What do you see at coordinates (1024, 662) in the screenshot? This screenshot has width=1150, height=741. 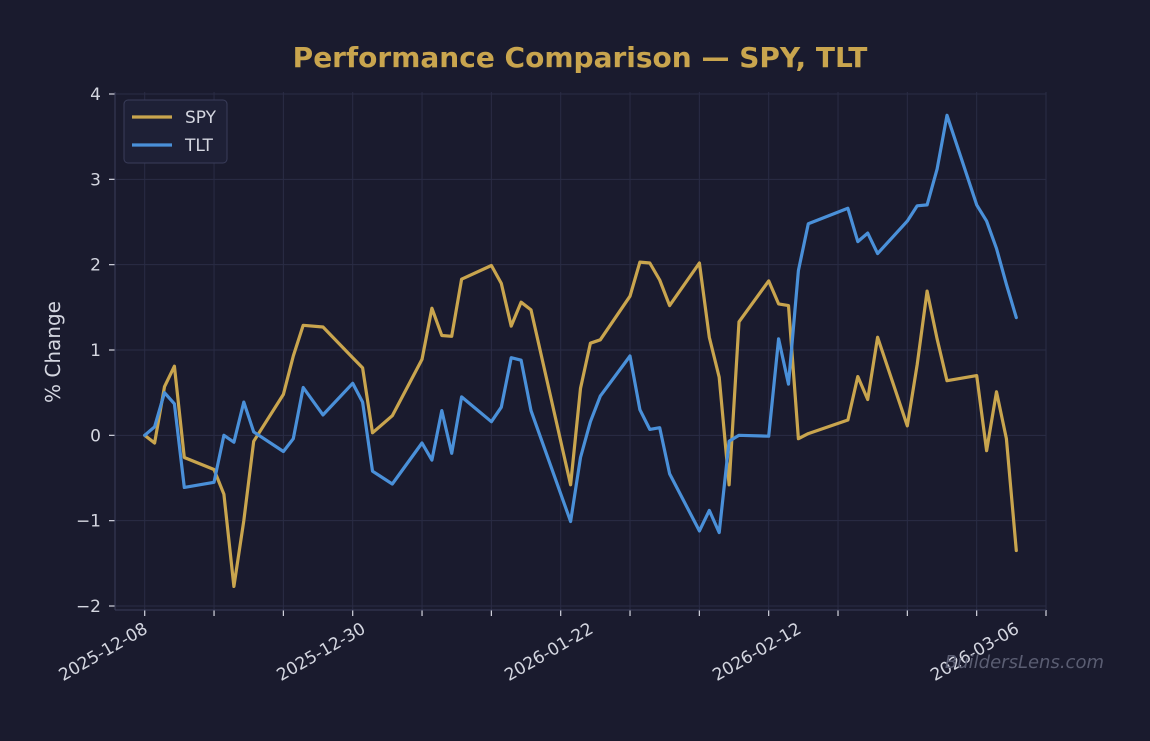 I see `watermark: BuildersLens.com` at bounding box center [1024, 662].